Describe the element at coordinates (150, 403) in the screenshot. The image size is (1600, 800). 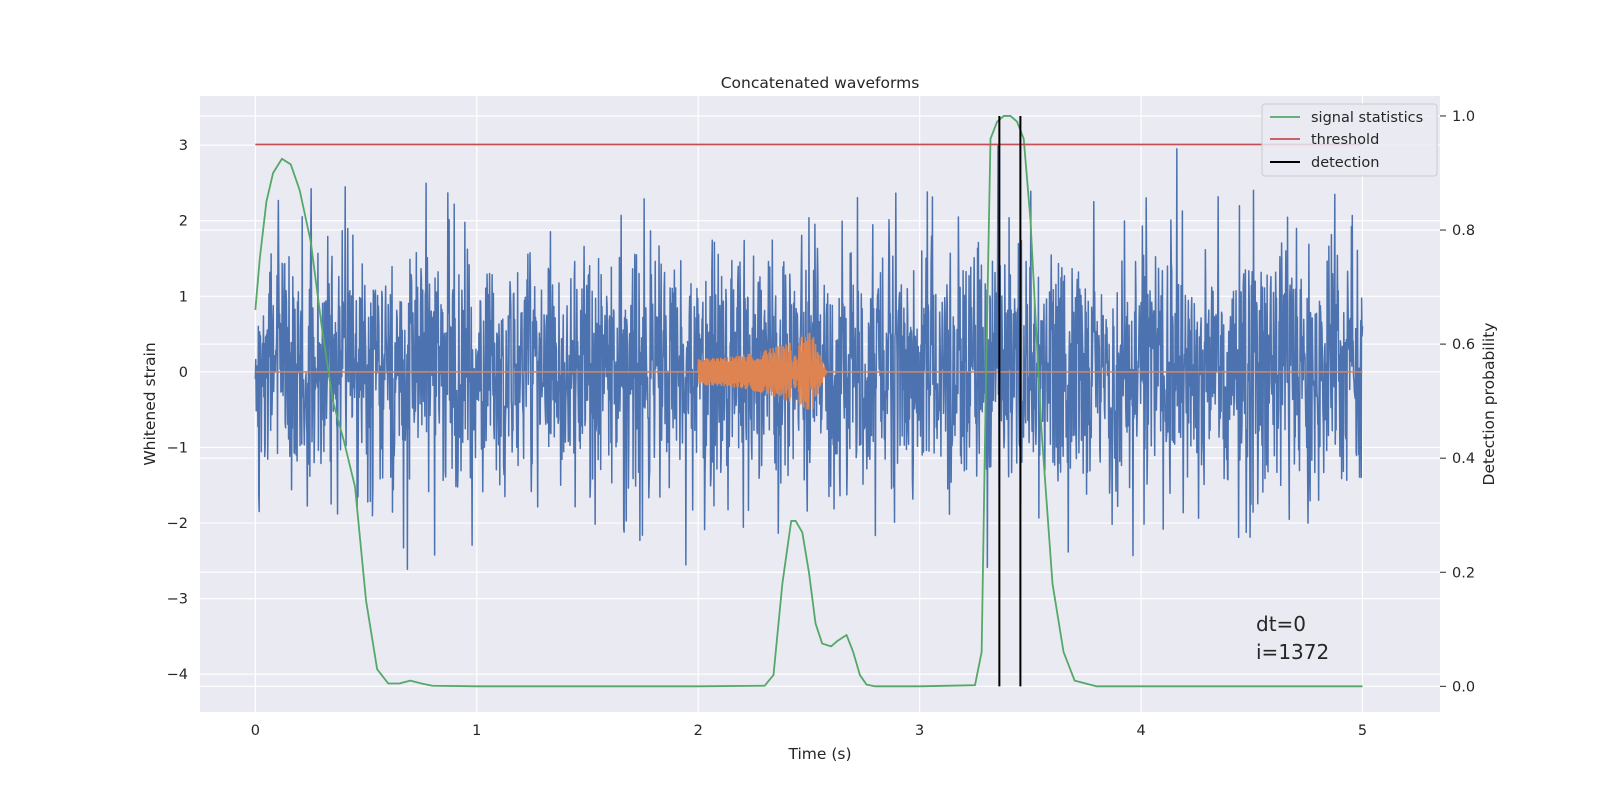
I see `y-axis-title: Whitened strain` at that location.